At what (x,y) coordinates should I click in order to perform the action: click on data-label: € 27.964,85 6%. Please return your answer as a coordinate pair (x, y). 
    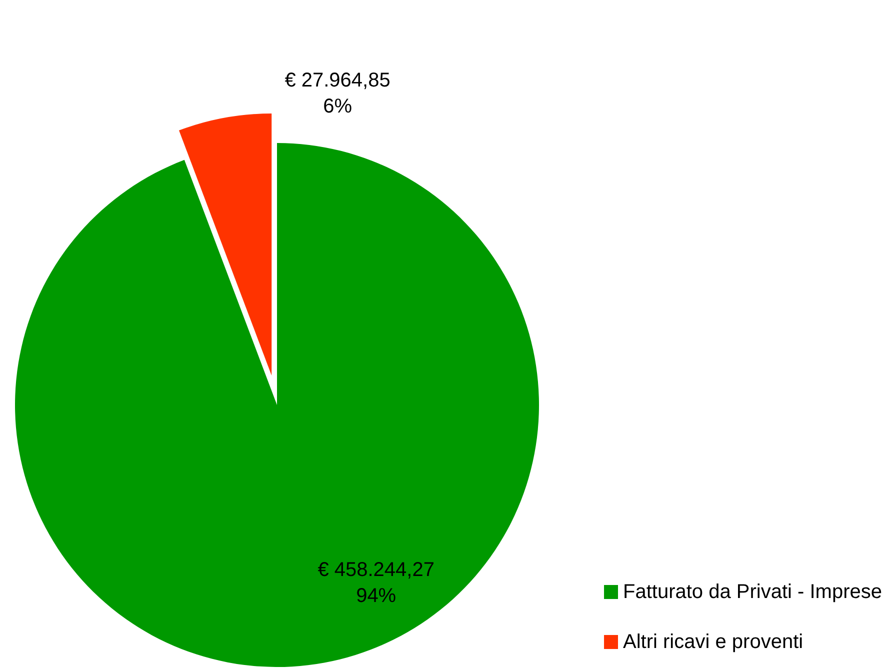
    Looking at the image, I should click on (337, 94).